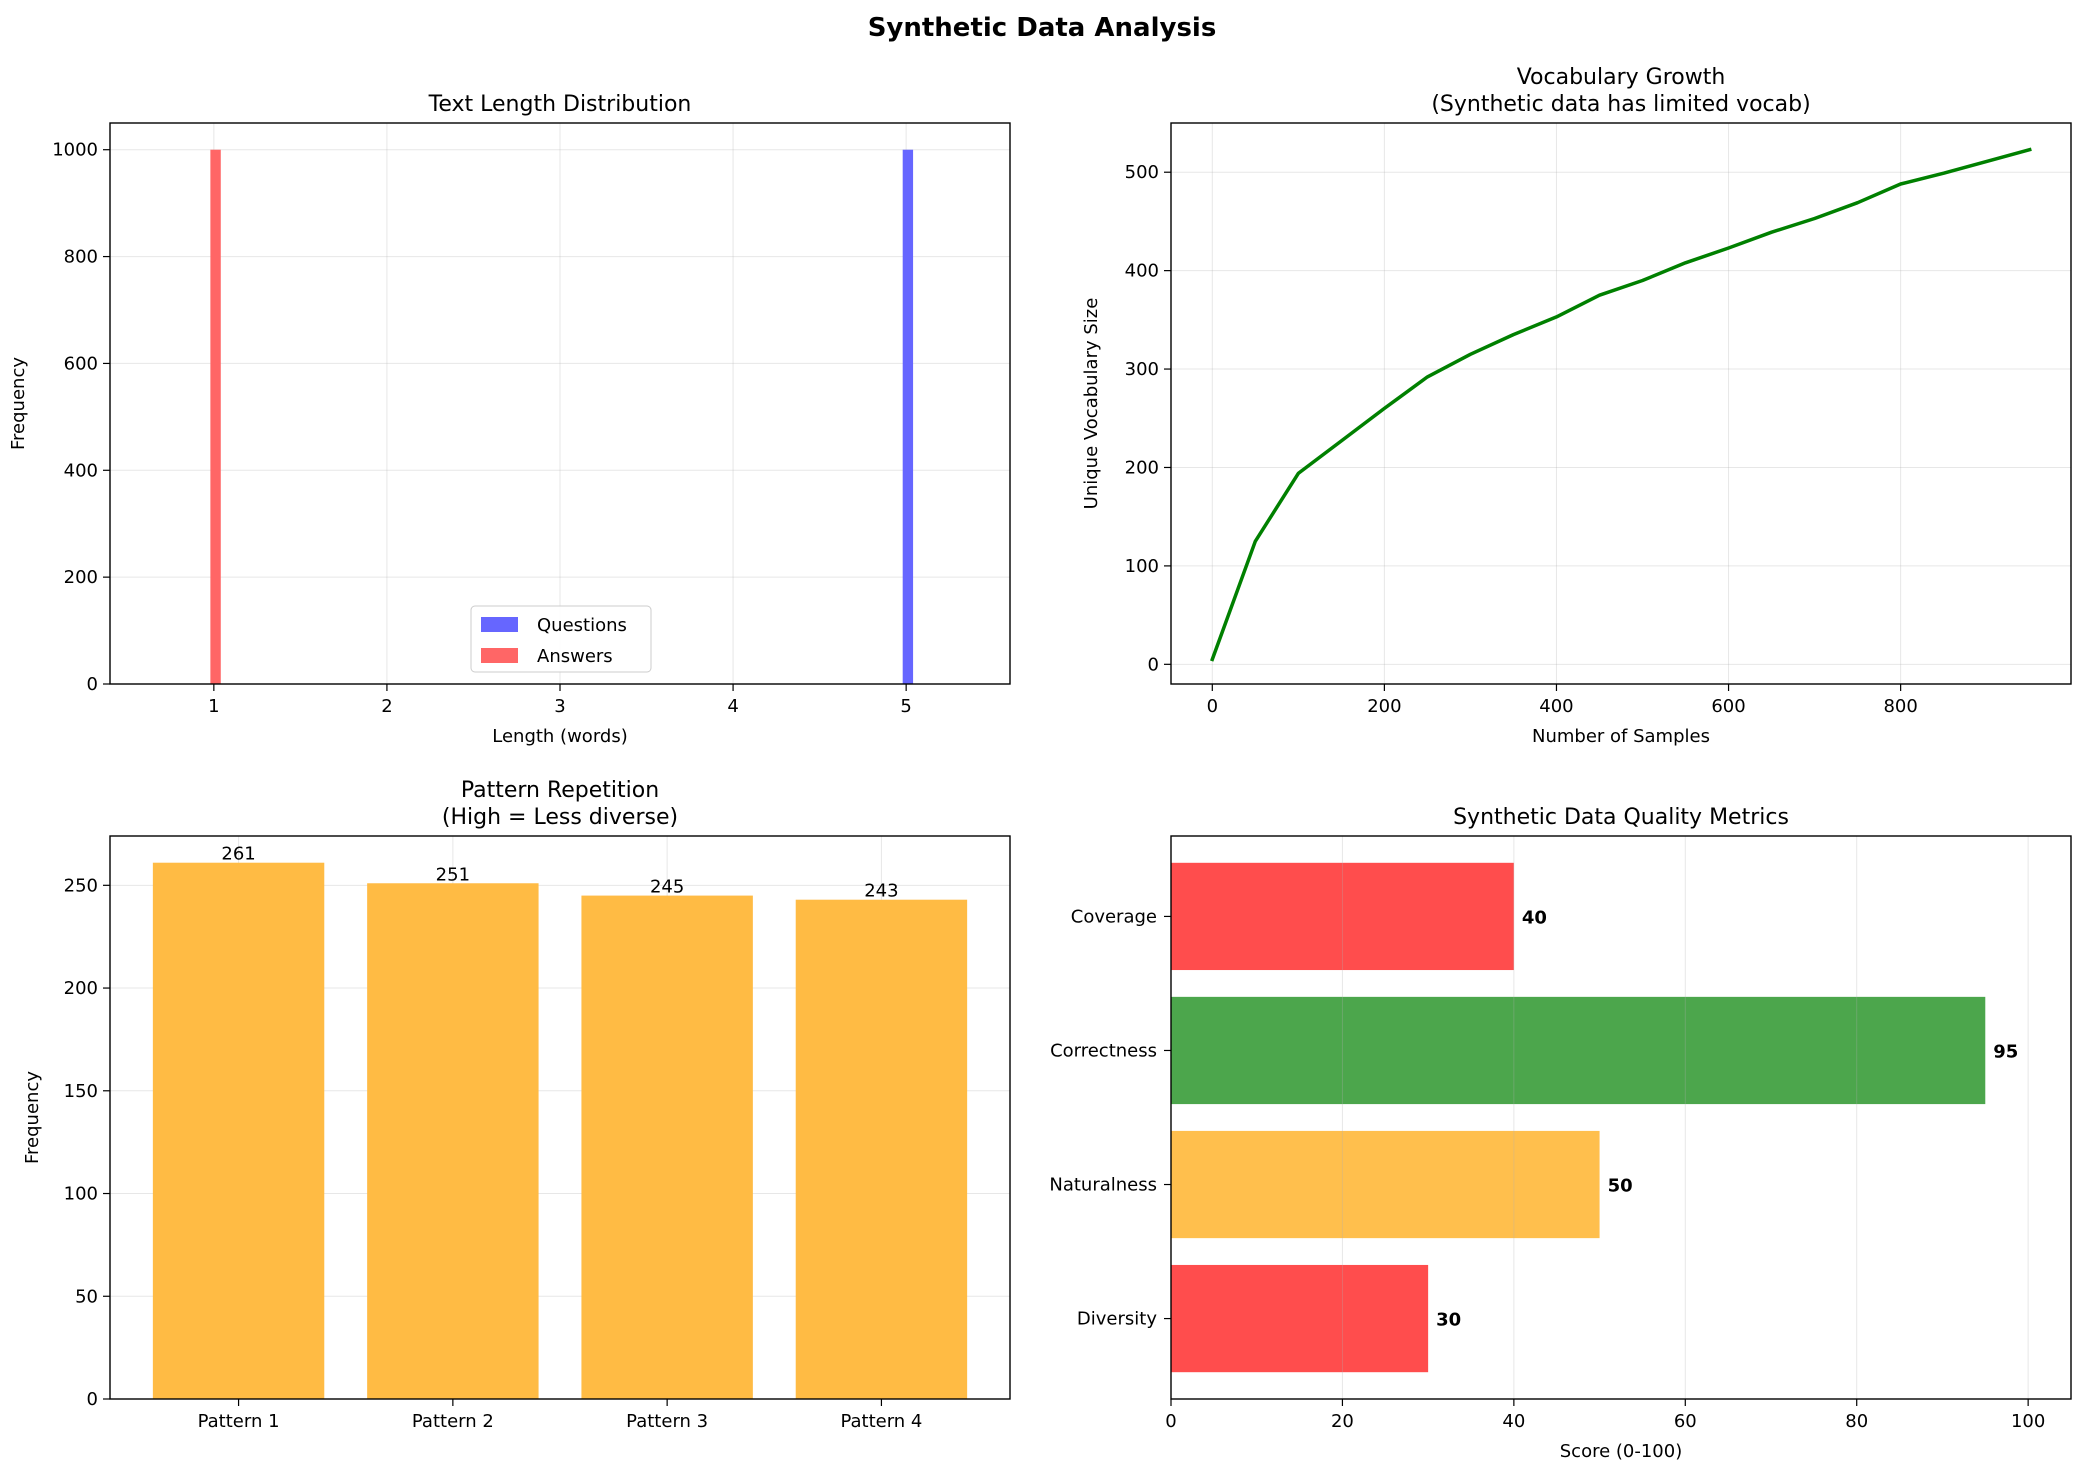 The width and height of the screenshot is (2084, 1475). What do you see at coordinates (499, 655) in the screenshot?
I see `text-length-legend-swatch-answers` at bounding box center [499, 655].